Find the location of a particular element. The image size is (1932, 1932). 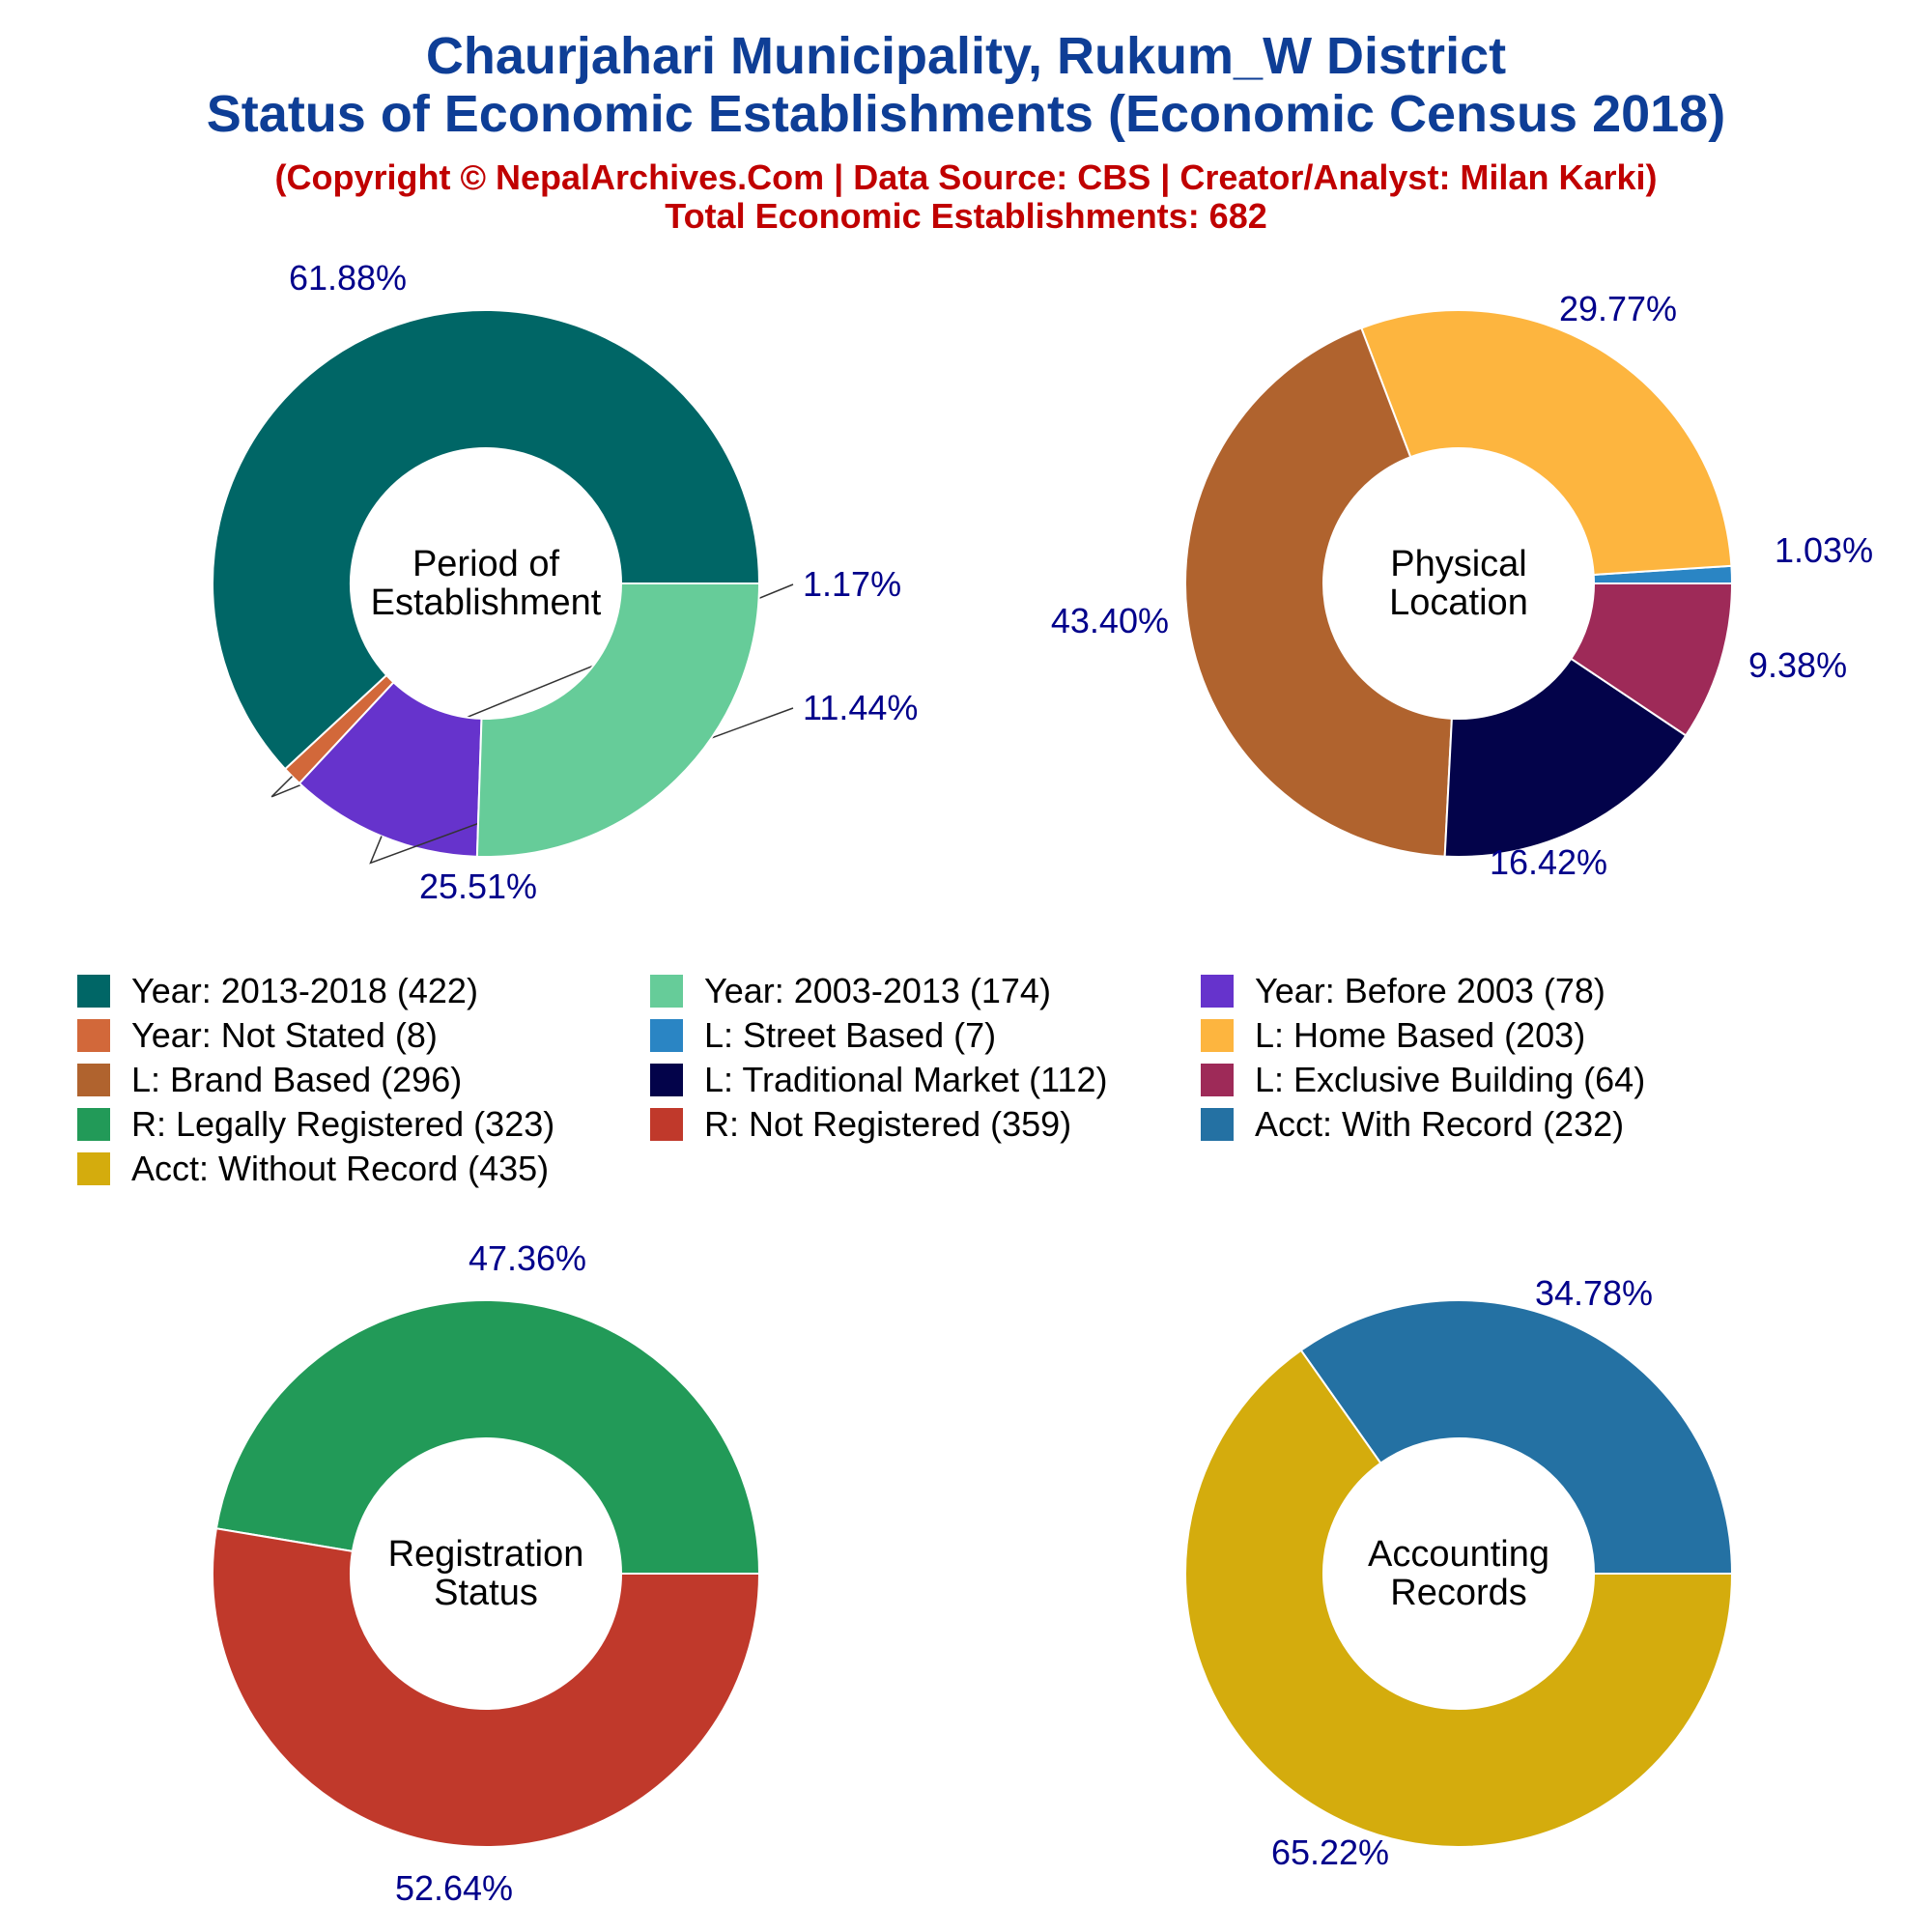

legend-item: R: Legally Registered (323) is located at coordinates (315, 1124).